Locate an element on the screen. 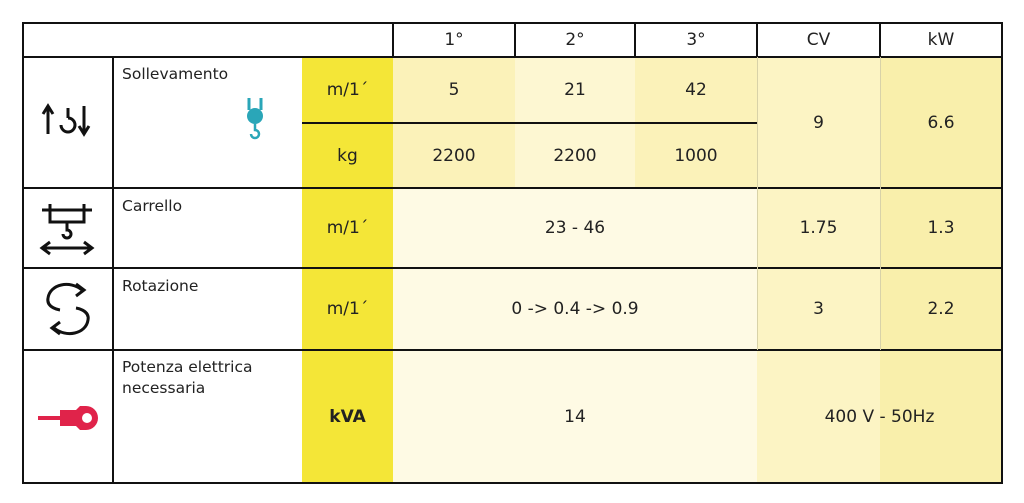  trolley-icon is located at coordinates (67, 230).